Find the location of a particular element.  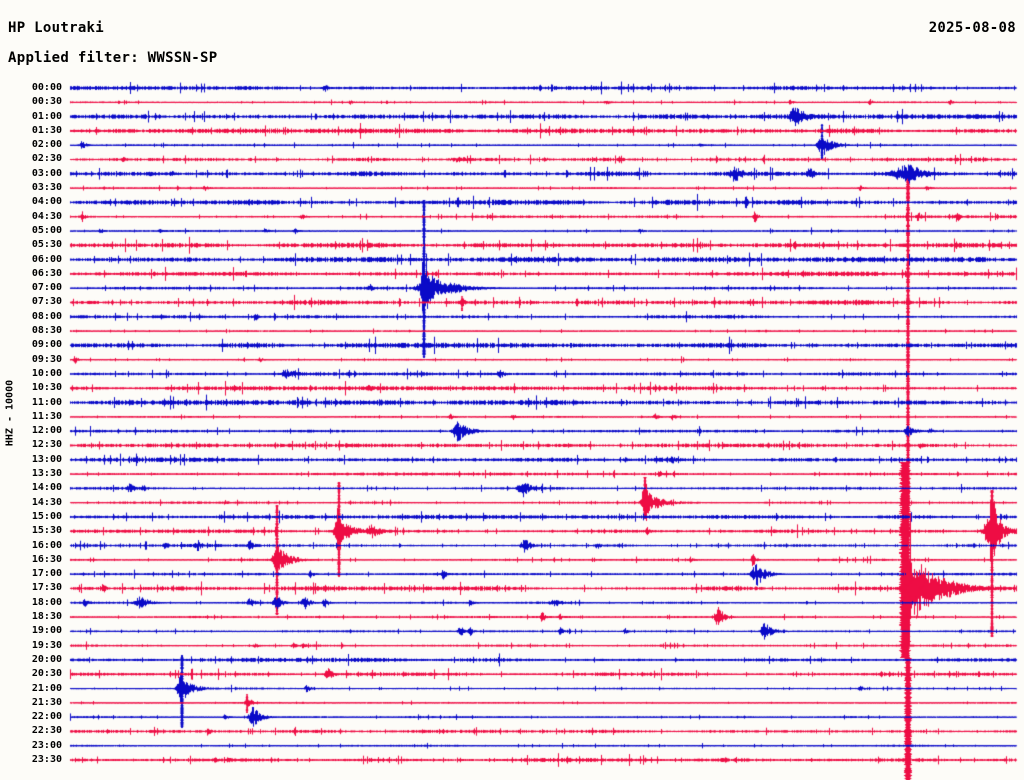

trace-time-label: 17:30 is located at coordinates (46, 588).